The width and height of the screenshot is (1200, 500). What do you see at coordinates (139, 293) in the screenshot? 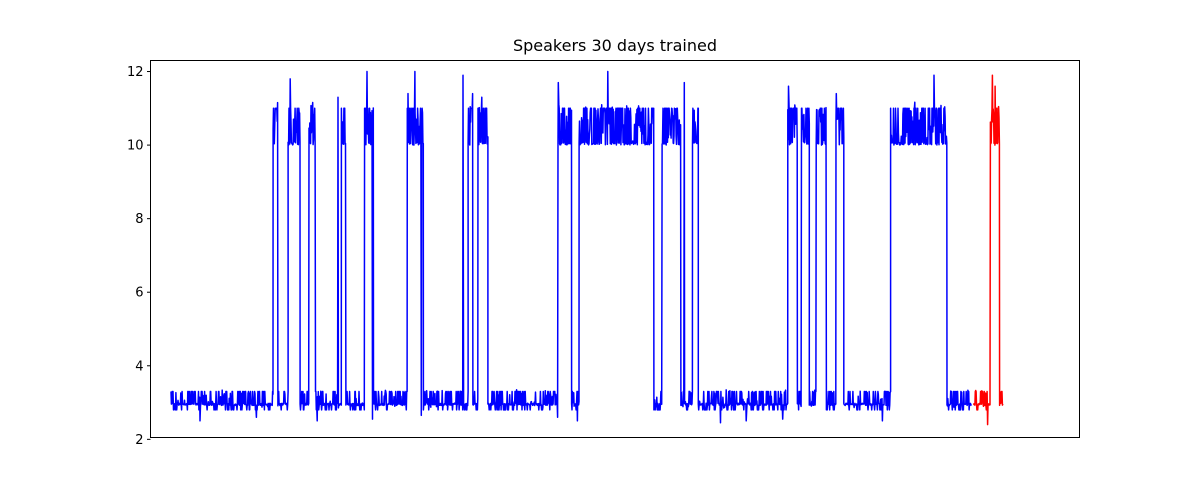
I see `y-tick-label: 6` at bounding box center [139, 293].